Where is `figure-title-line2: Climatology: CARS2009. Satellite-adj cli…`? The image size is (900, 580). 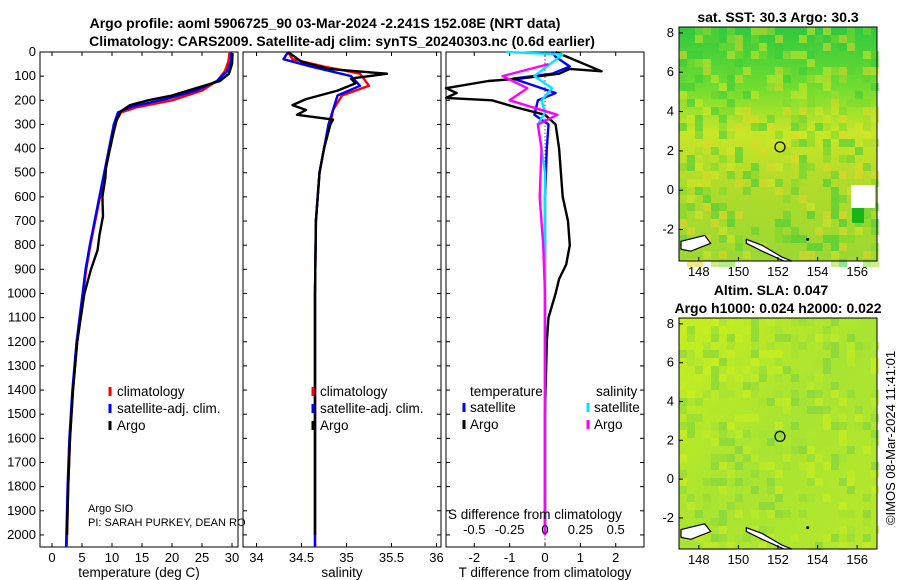
figure-title-line2: Climatology: CARS2009. Satellite-adj cli… is located at coordinates (342, 41).